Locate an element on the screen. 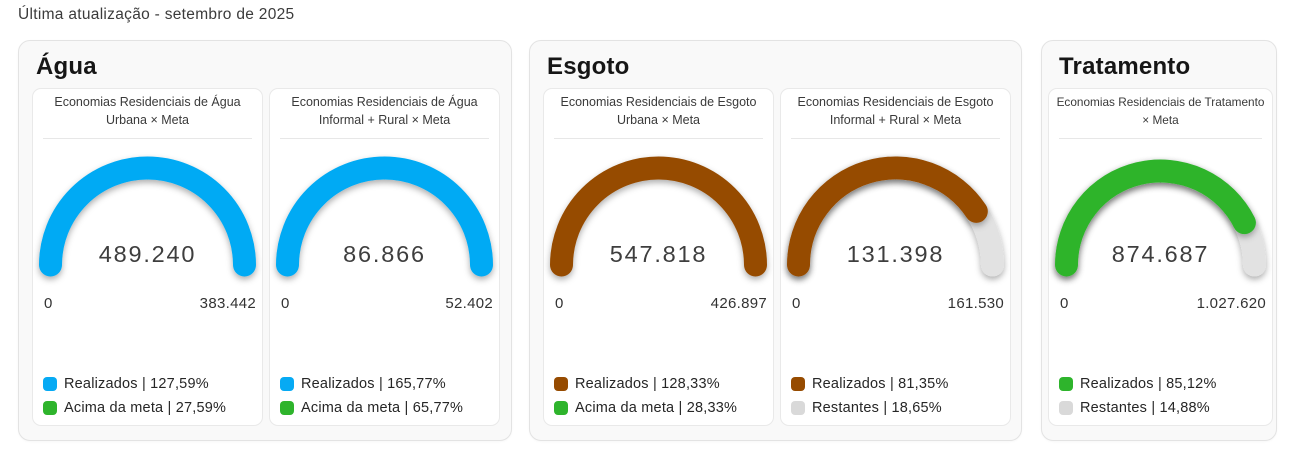 This screenshot has height=455, width=1295. legend-item-restantes: Restantes | 18,65% is located at coordinates (897, 408).